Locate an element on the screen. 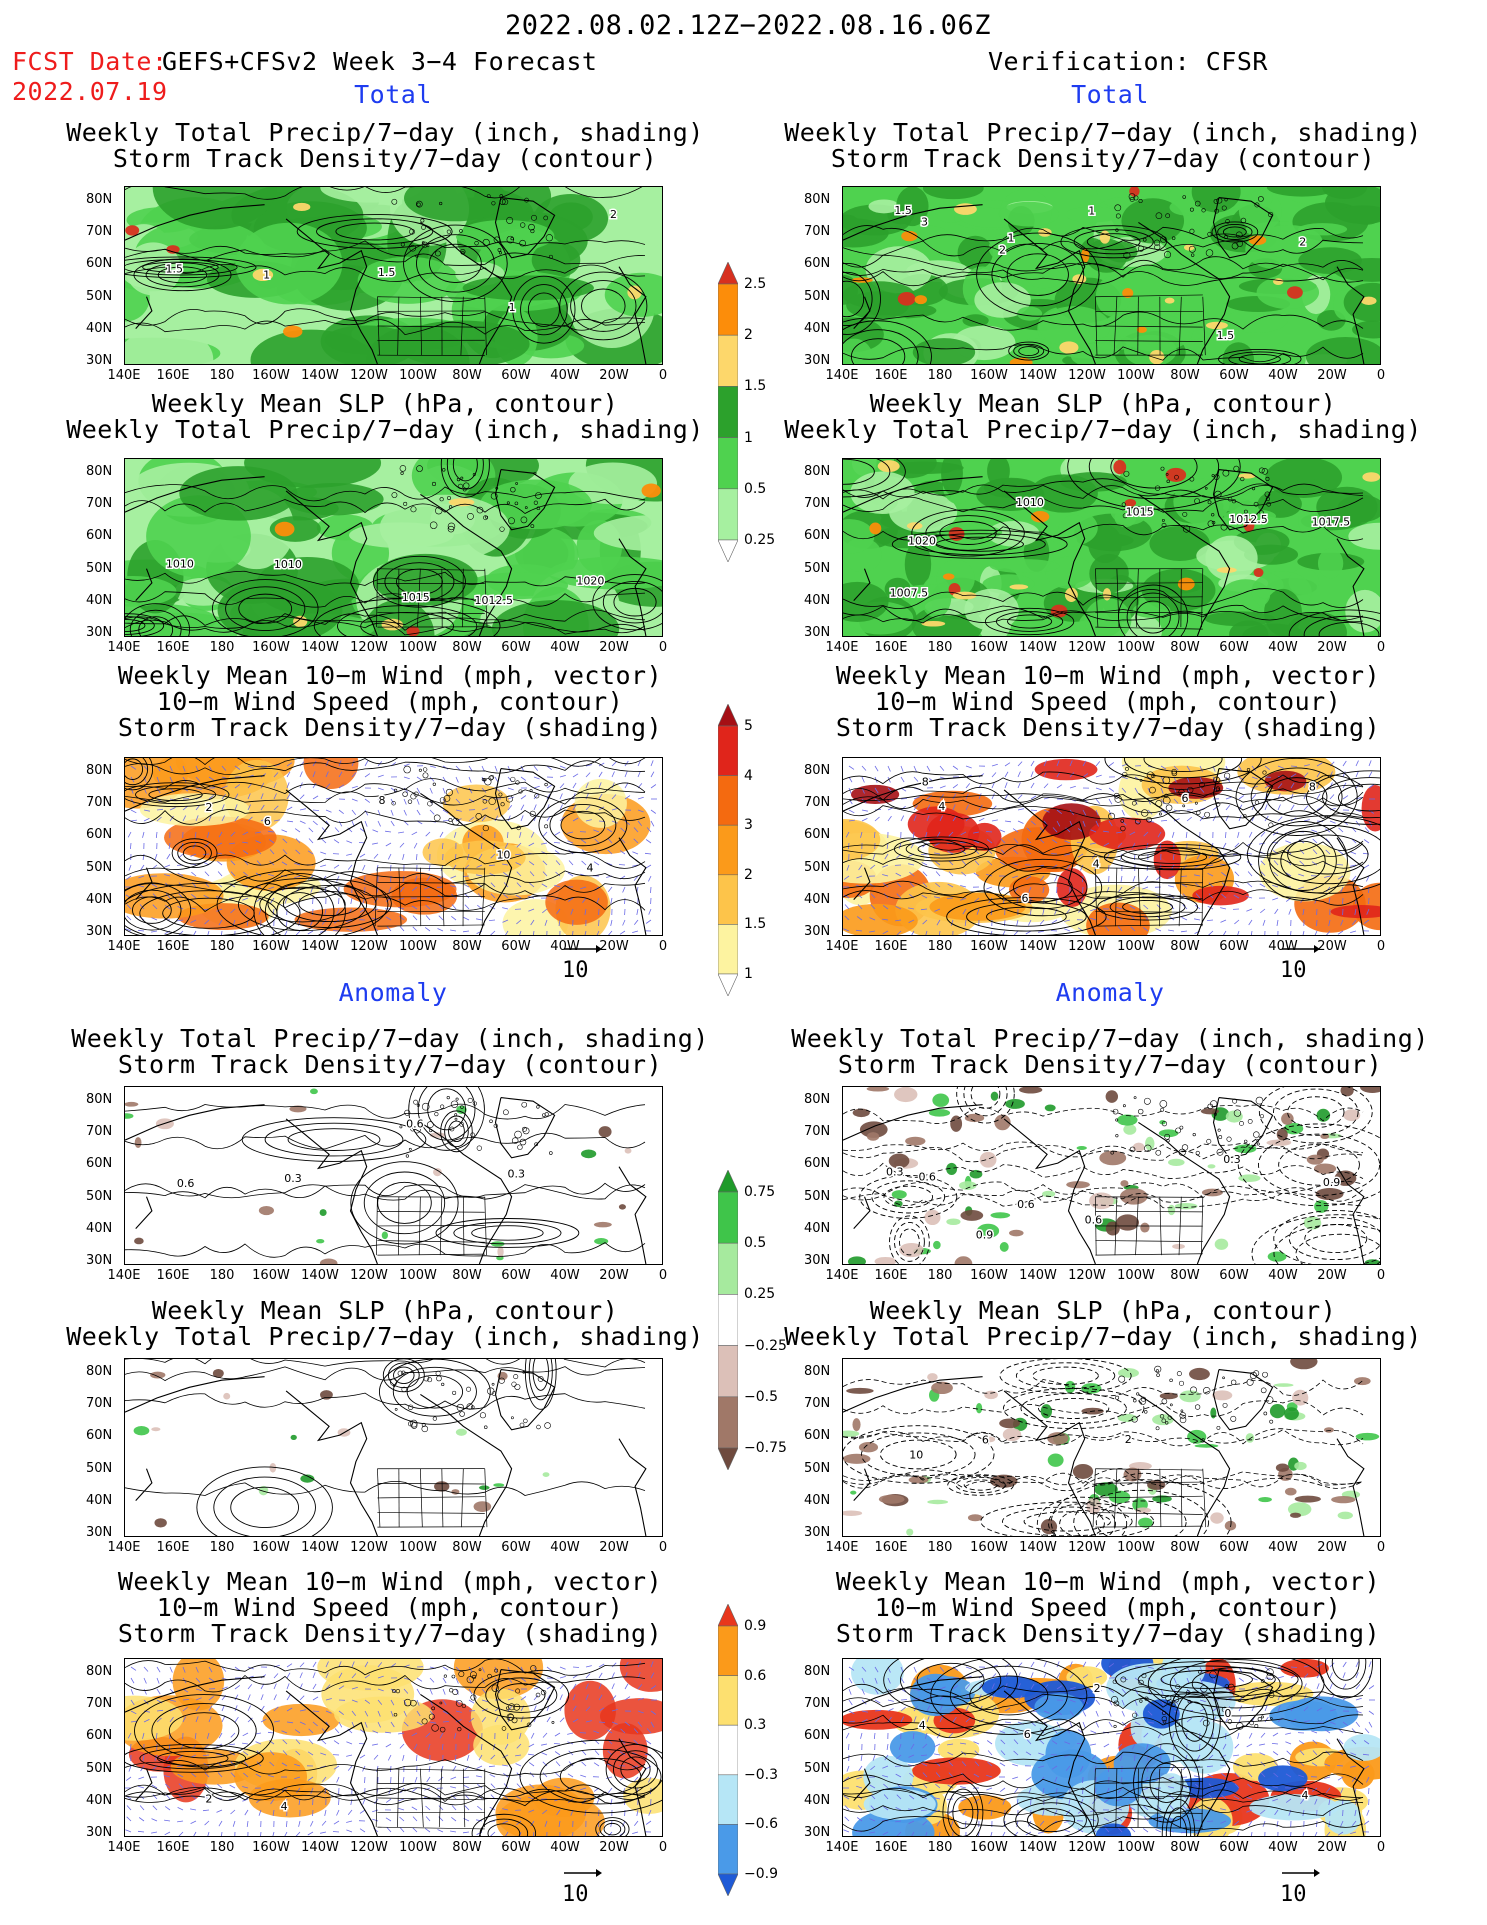 The width and height of the screenshot is (1487, 1925). contour-label: 1015 is located at coordinates (1140, 511).